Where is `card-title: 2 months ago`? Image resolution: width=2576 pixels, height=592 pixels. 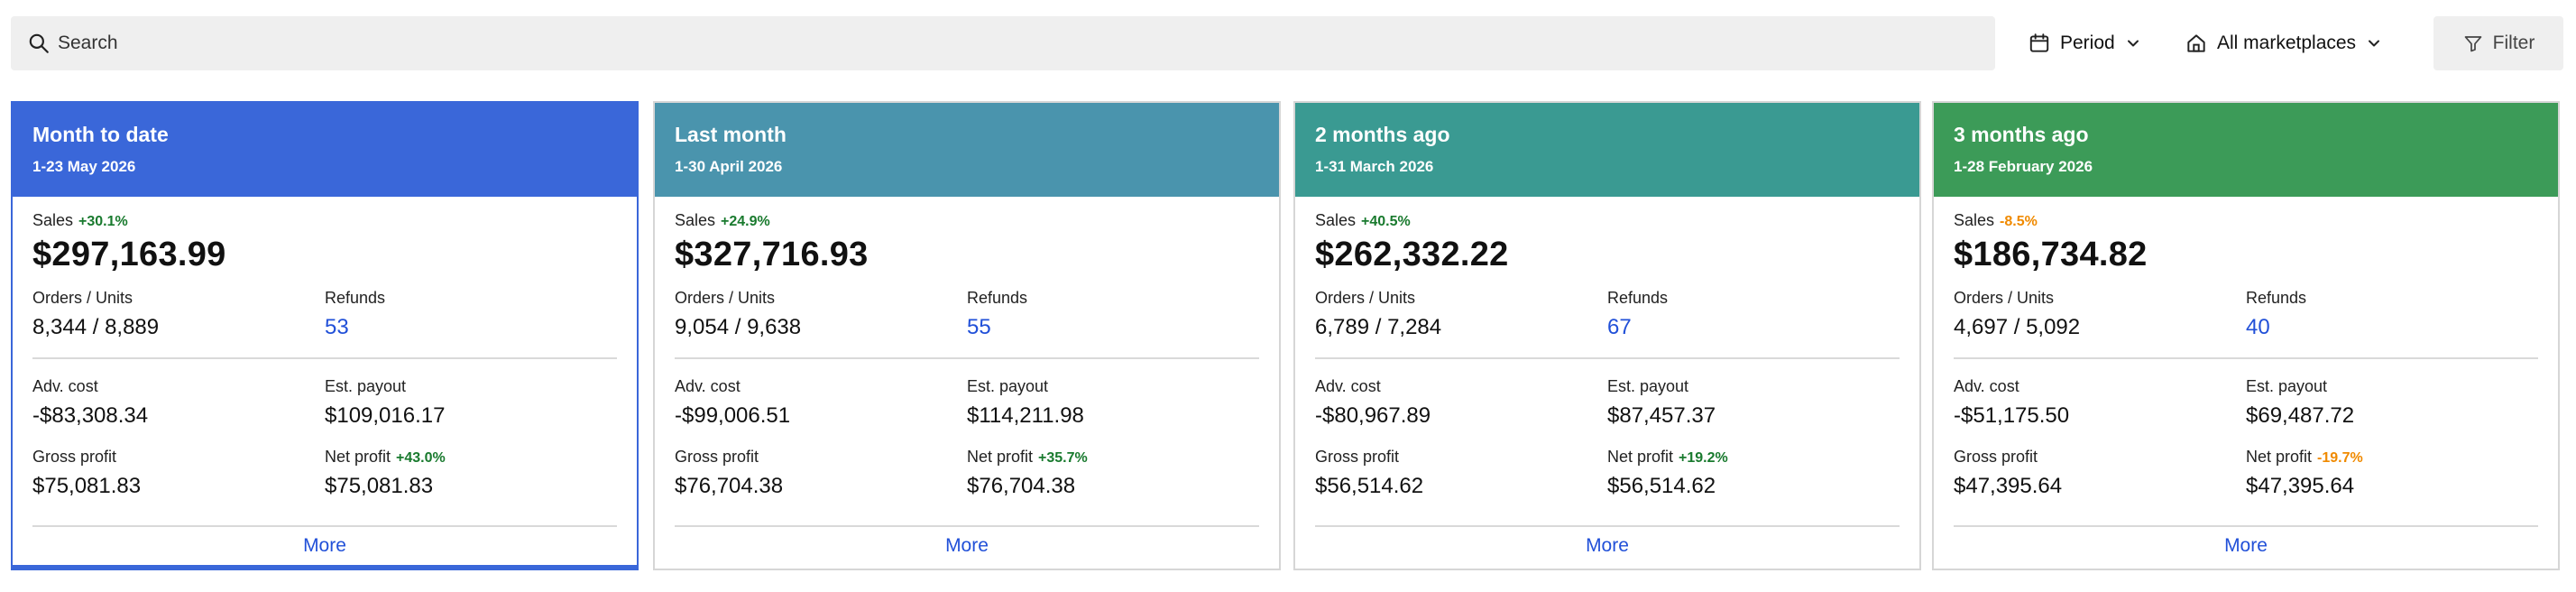 card-title: 2 months ago is located at coordinates (1382, 134).